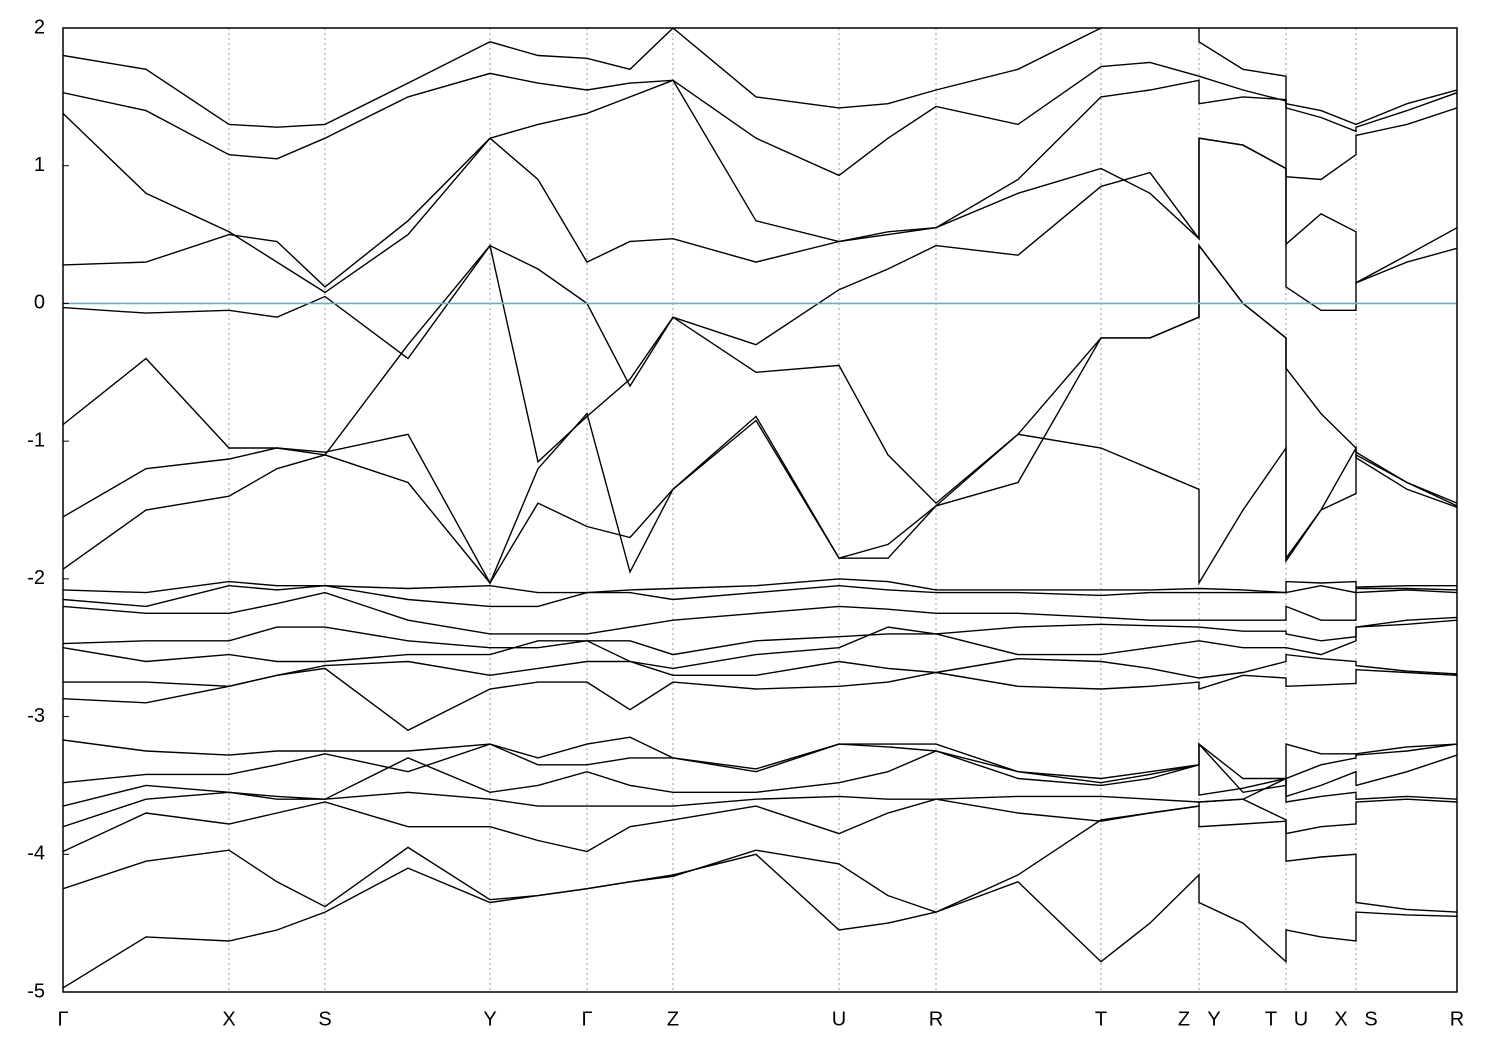 This screenshot has height=1050, width=1500. What do you see at coordinates (36, 991) in the screenshot?
I see `y-tick-label: -5` at bounding box center [36, 991].